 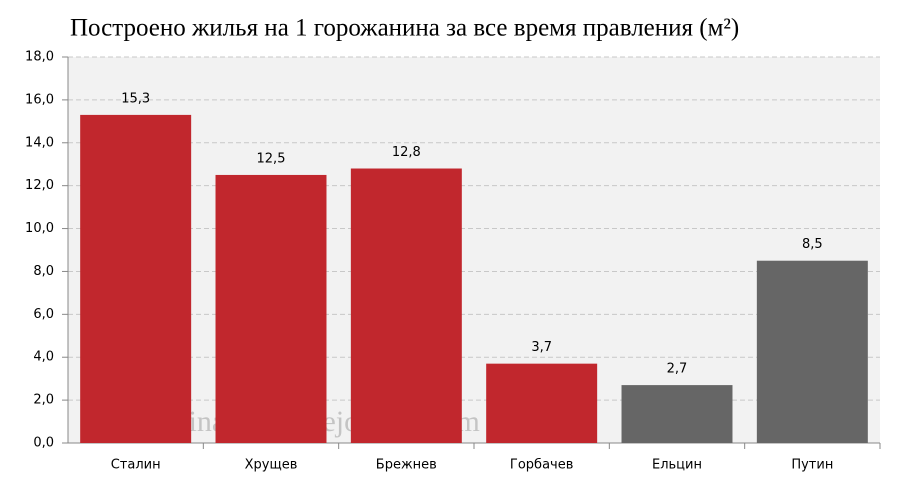 What do you see at coordinates (812, 244) in the screenshot?
I see `value-label: 8,5` at bounding box center [812, 244].